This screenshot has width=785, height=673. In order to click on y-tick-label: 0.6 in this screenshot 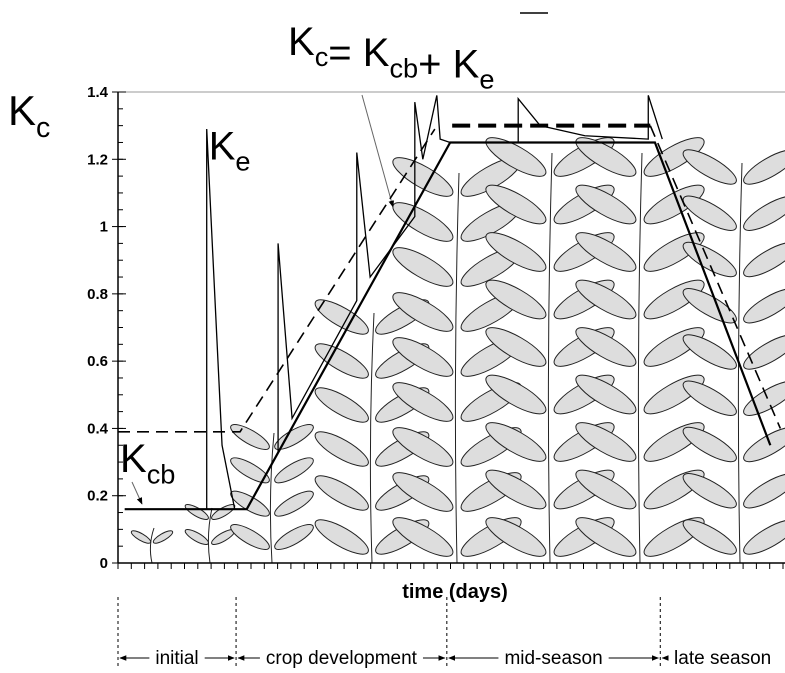, I will do `click(97, 361)`.